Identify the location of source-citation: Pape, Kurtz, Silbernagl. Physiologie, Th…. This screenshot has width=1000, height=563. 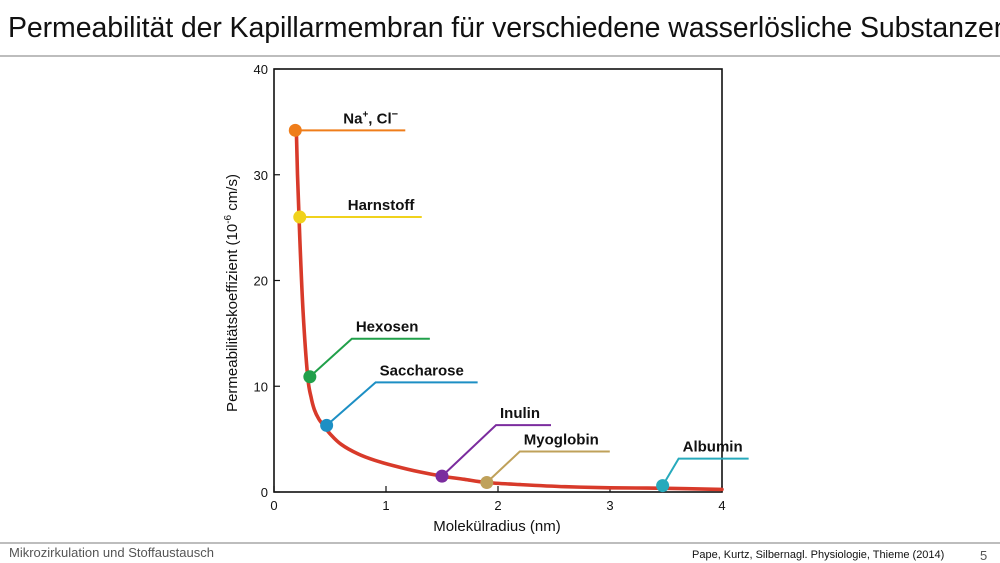
(818, 555).